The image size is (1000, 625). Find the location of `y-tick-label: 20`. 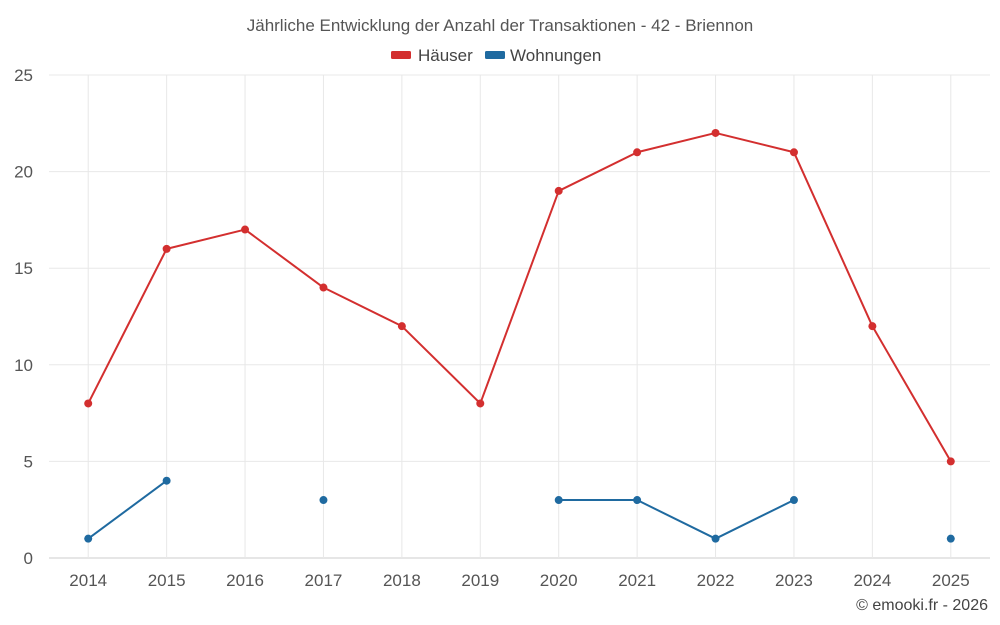

y-tick-label: 20 is located at coordinates (23, 172).